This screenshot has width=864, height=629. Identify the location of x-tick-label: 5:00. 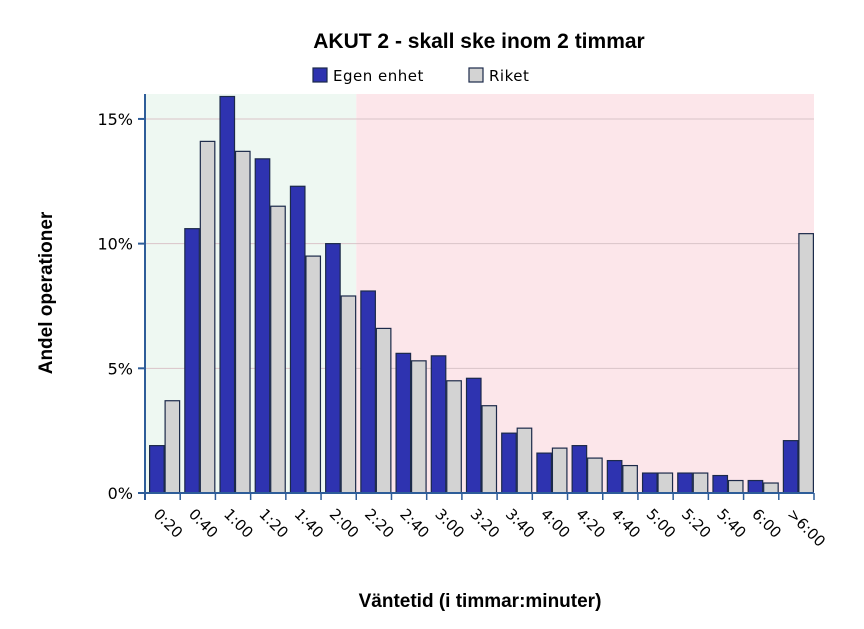
(661, 523).